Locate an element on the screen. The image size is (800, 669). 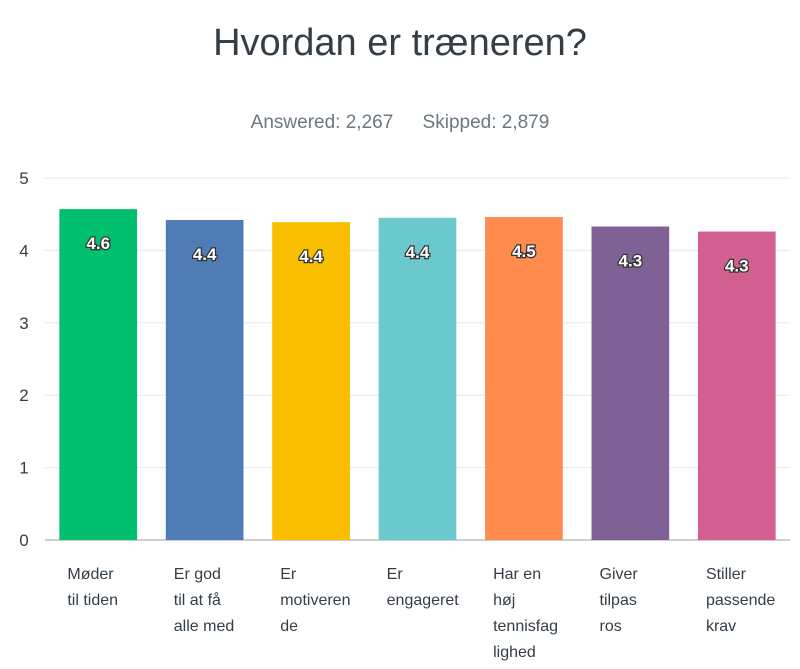
x-tick-label: Er god is located at coordinates (197, 574).